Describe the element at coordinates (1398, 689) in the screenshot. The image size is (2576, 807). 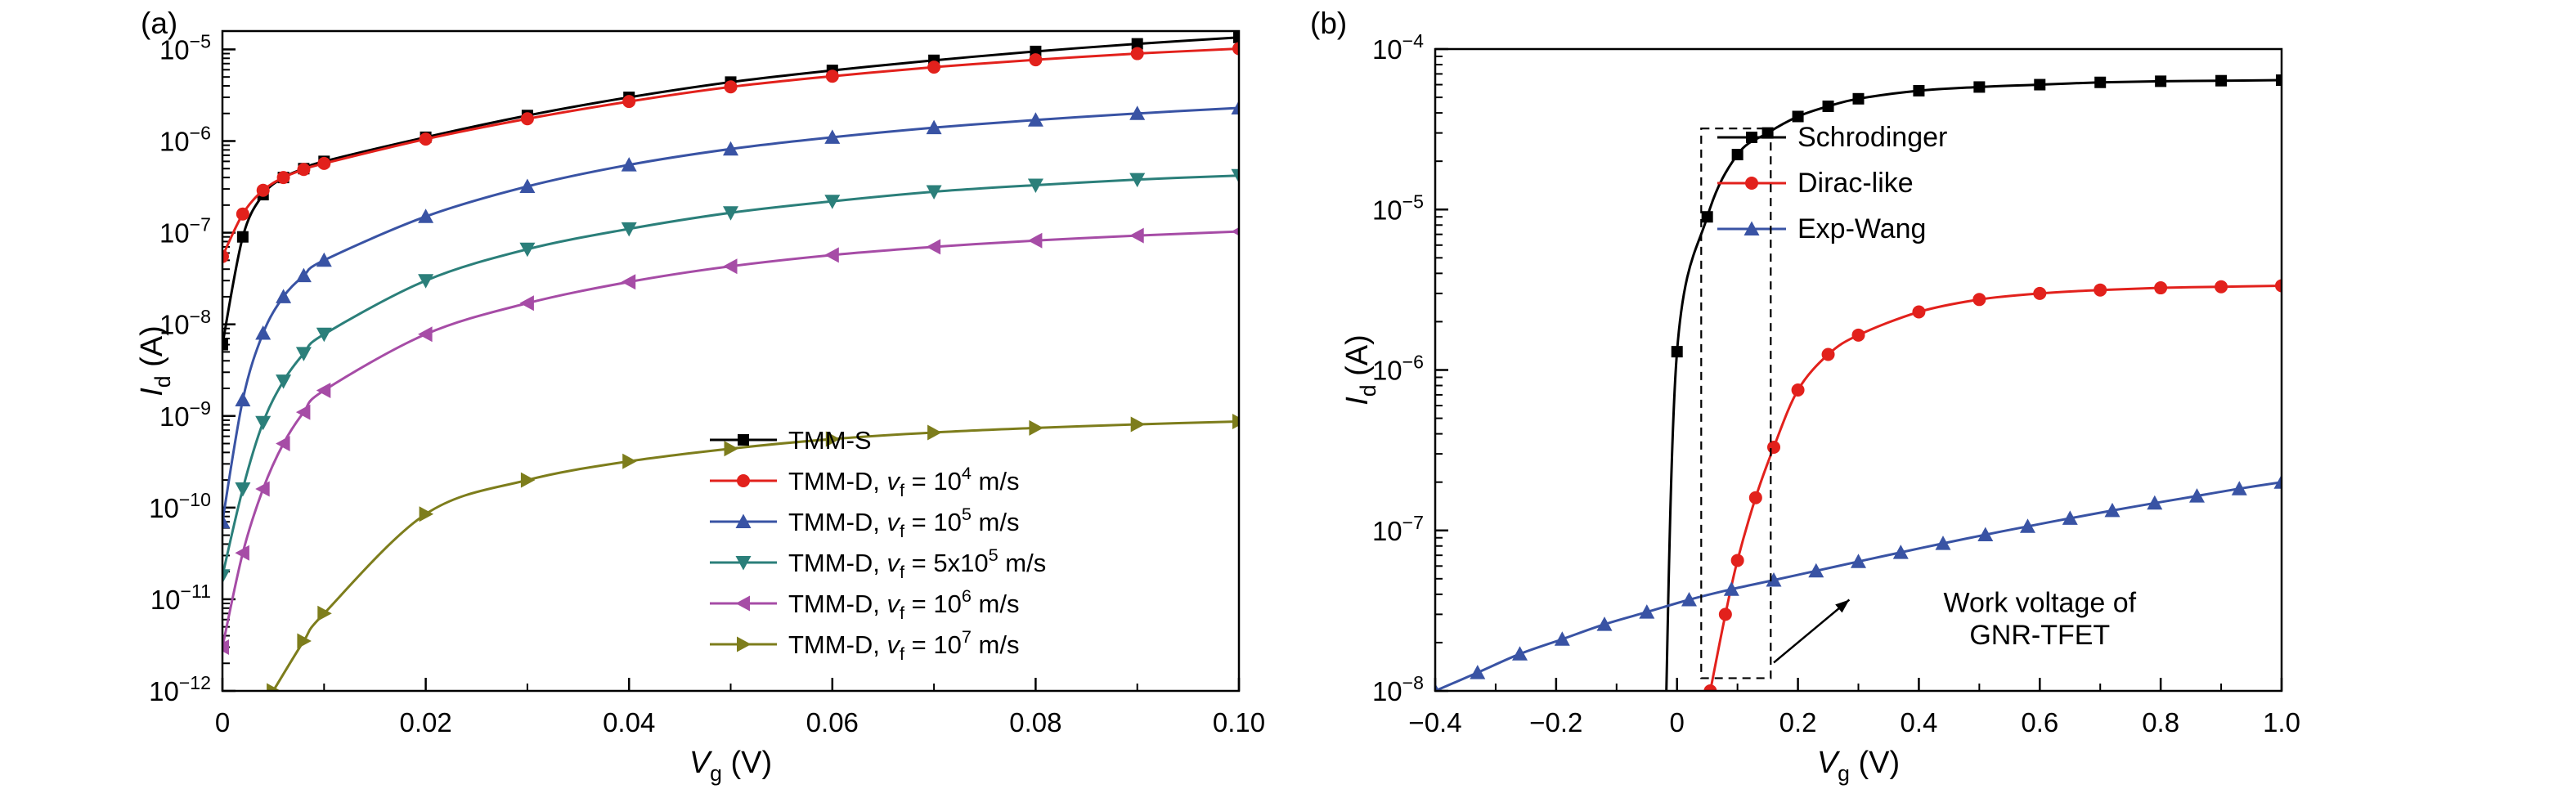
I see `y-tick-label: 10⁻⁸` at that location.